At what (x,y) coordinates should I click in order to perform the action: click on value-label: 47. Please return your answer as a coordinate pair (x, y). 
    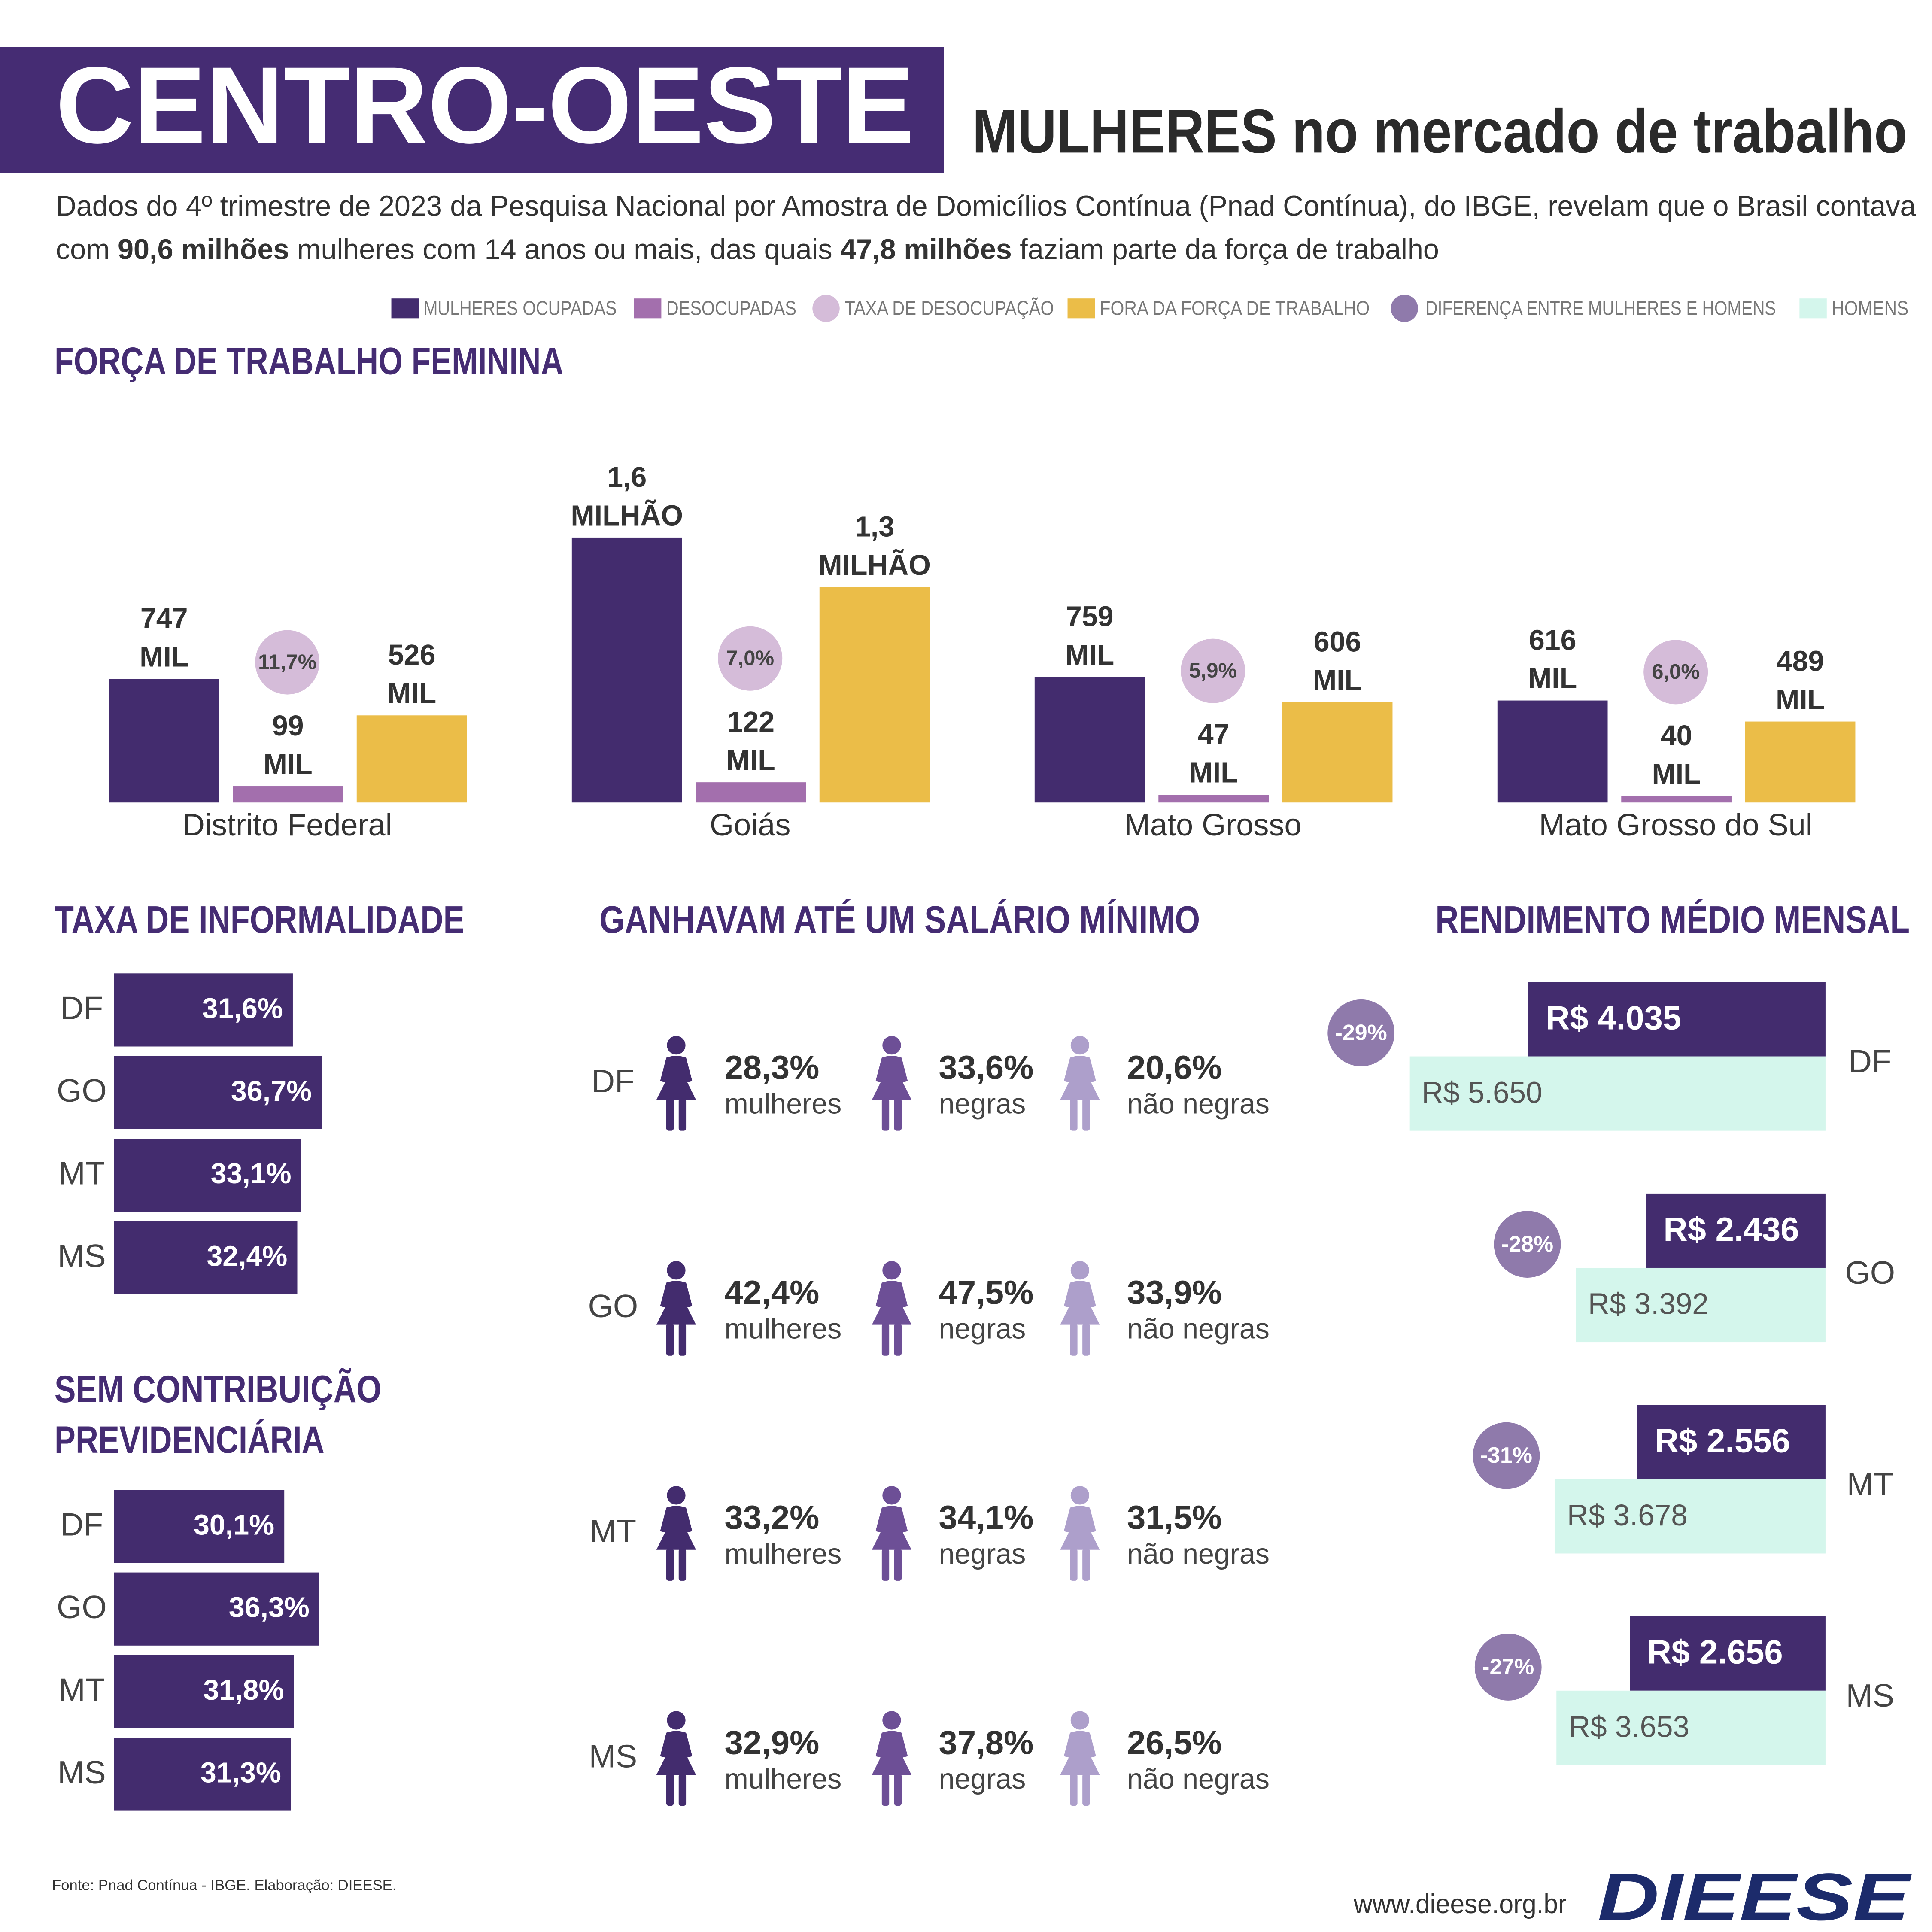
    Looking at the image, I should click on (1214, 735).